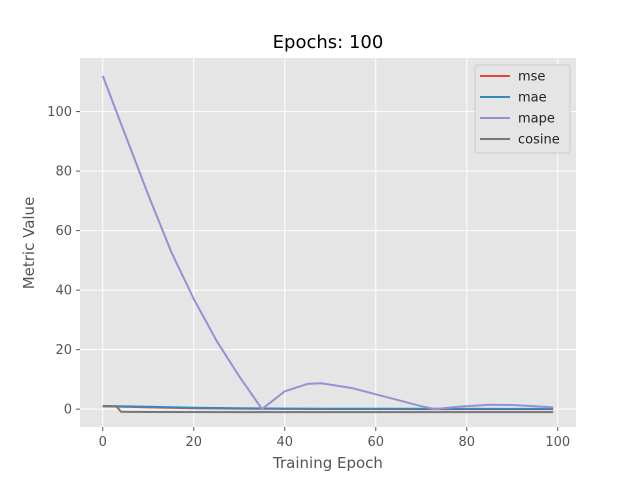 Image resolution: width=640 pixels, height=480 pixels. I want to click on x-tick-label: 100, so click(557, 442).